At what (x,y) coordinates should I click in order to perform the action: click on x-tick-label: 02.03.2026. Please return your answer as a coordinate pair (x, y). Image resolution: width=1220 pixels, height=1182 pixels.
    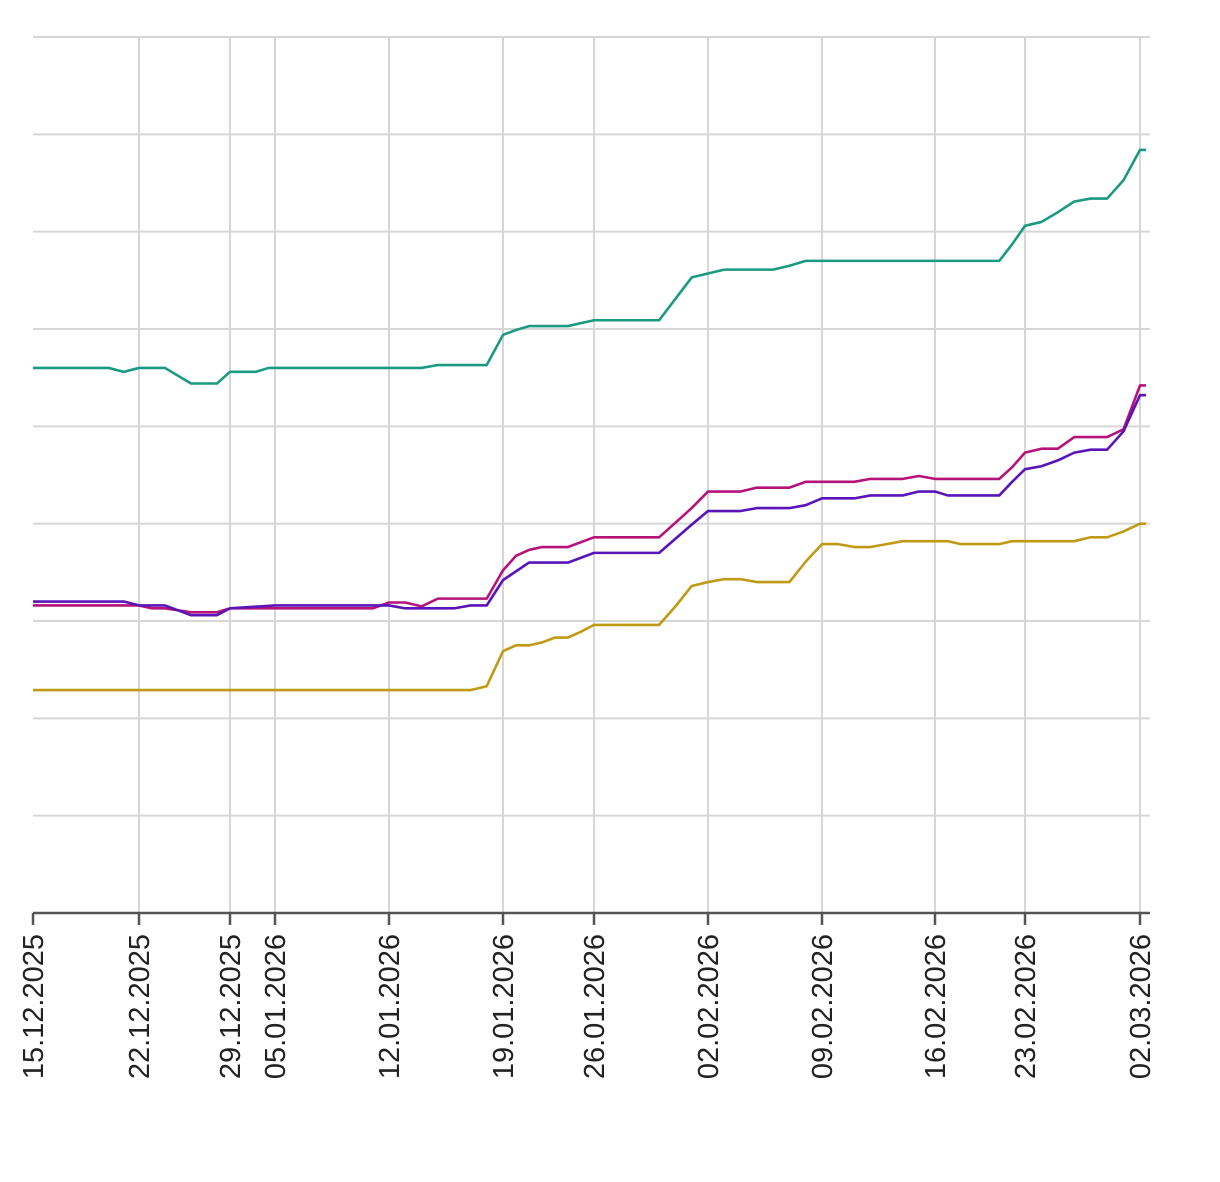
    Looking at the image, I should click on (1141, 1006).